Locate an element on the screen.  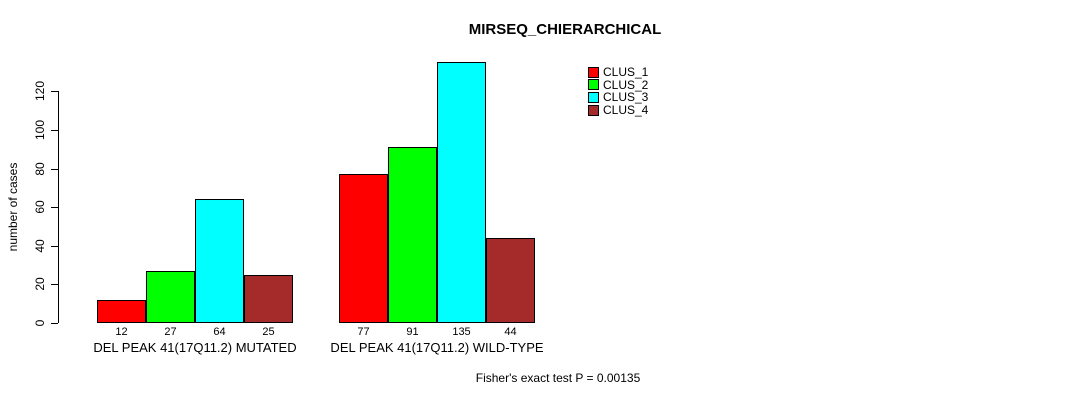
legend-item-clus_2: CLUS_2 is located at coordinates (618, 85).